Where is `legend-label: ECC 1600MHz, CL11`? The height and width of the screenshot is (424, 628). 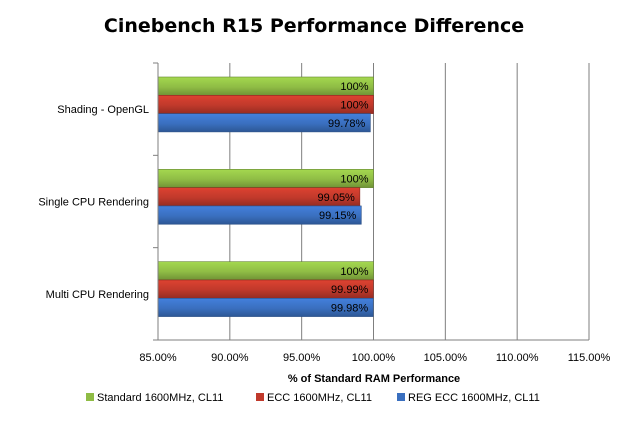 legend-label: ECC 1600MHz, CL11 is located at coordinates (319, 398).